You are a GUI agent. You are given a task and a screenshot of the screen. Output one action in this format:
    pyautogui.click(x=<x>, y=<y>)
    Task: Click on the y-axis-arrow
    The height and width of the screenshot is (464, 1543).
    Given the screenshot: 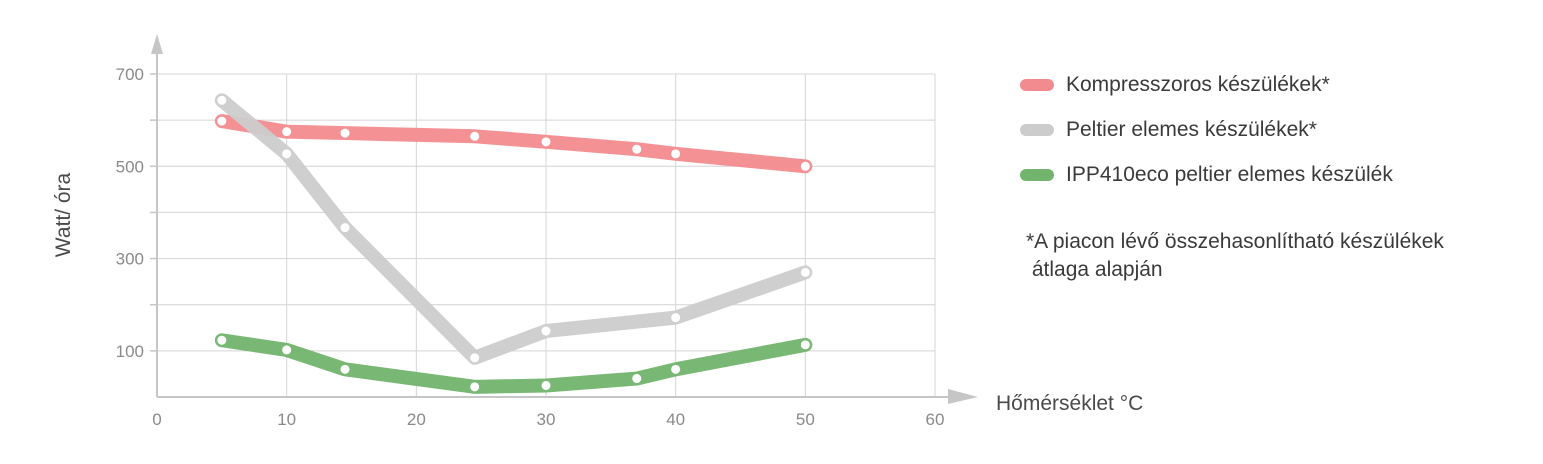 What is the action you would take?
    pyautogui.click(x=157, y=44)
    